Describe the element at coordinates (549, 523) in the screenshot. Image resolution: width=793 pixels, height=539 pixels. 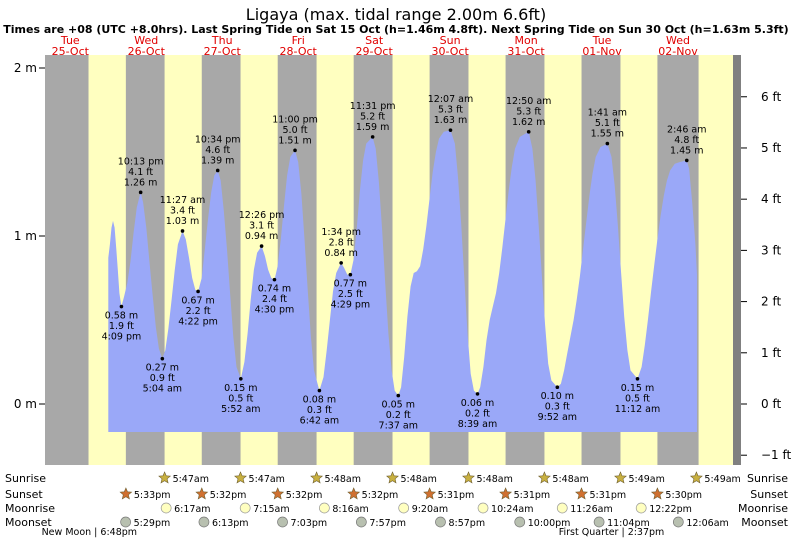
I see `moonset-time: 10:00pm` at that location.